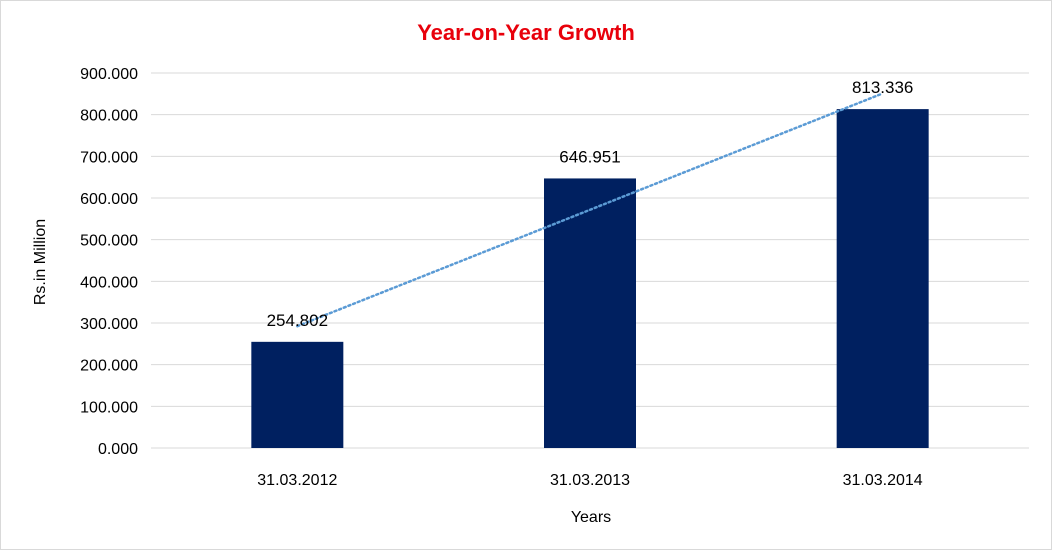  Describe the element at coordinates (109, 116) in the screenshot. I see `y-tick-label: 800.000` at that location.